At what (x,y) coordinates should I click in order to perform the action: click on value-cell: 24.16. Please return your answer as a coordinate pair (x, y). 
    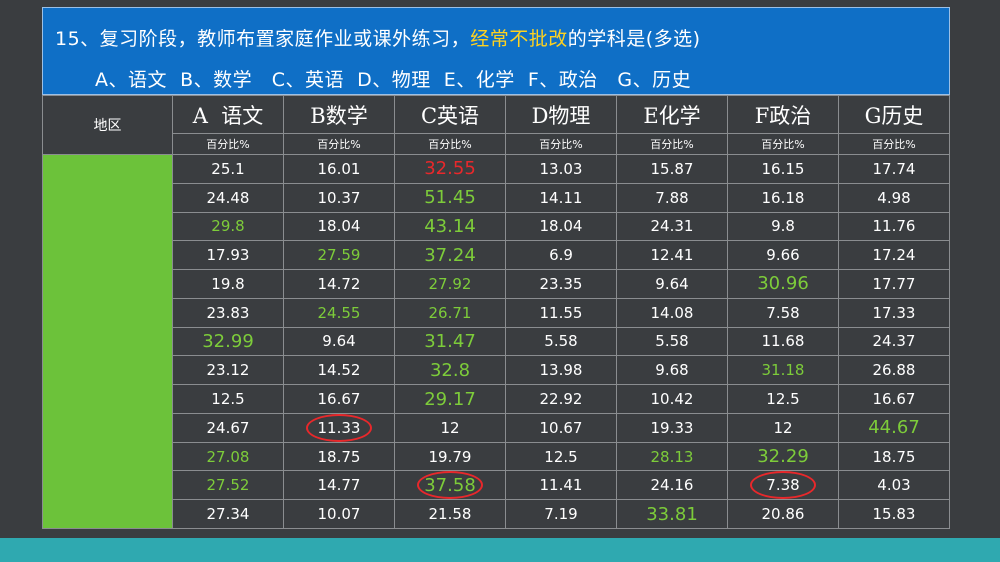
    Looking at the image, I should click on (672, 485).